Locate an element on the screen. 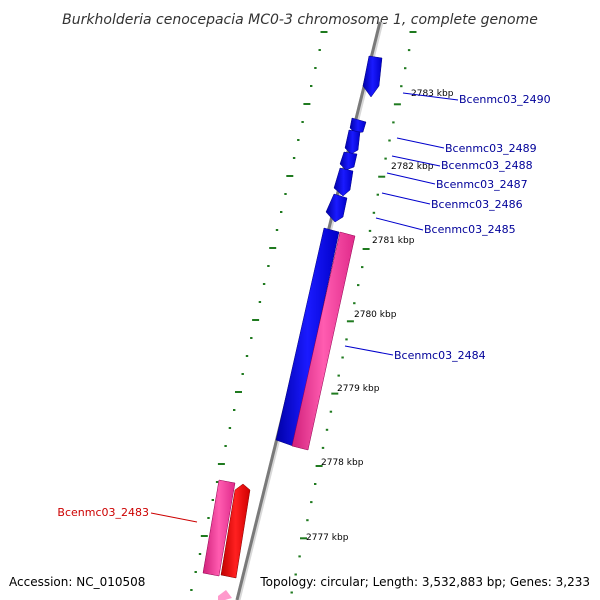  gene-label: Bcenmc03_2488 is located at coordinates (487, 165).